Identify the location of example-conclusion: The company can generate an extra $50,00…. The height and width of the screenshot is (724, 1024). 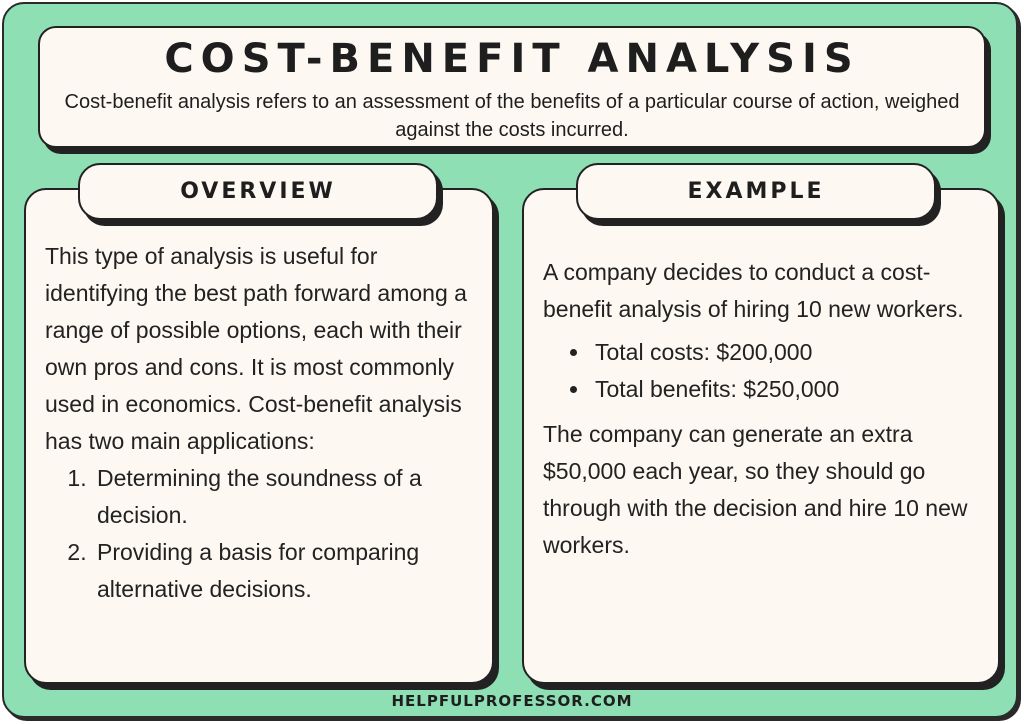
(755, 489).